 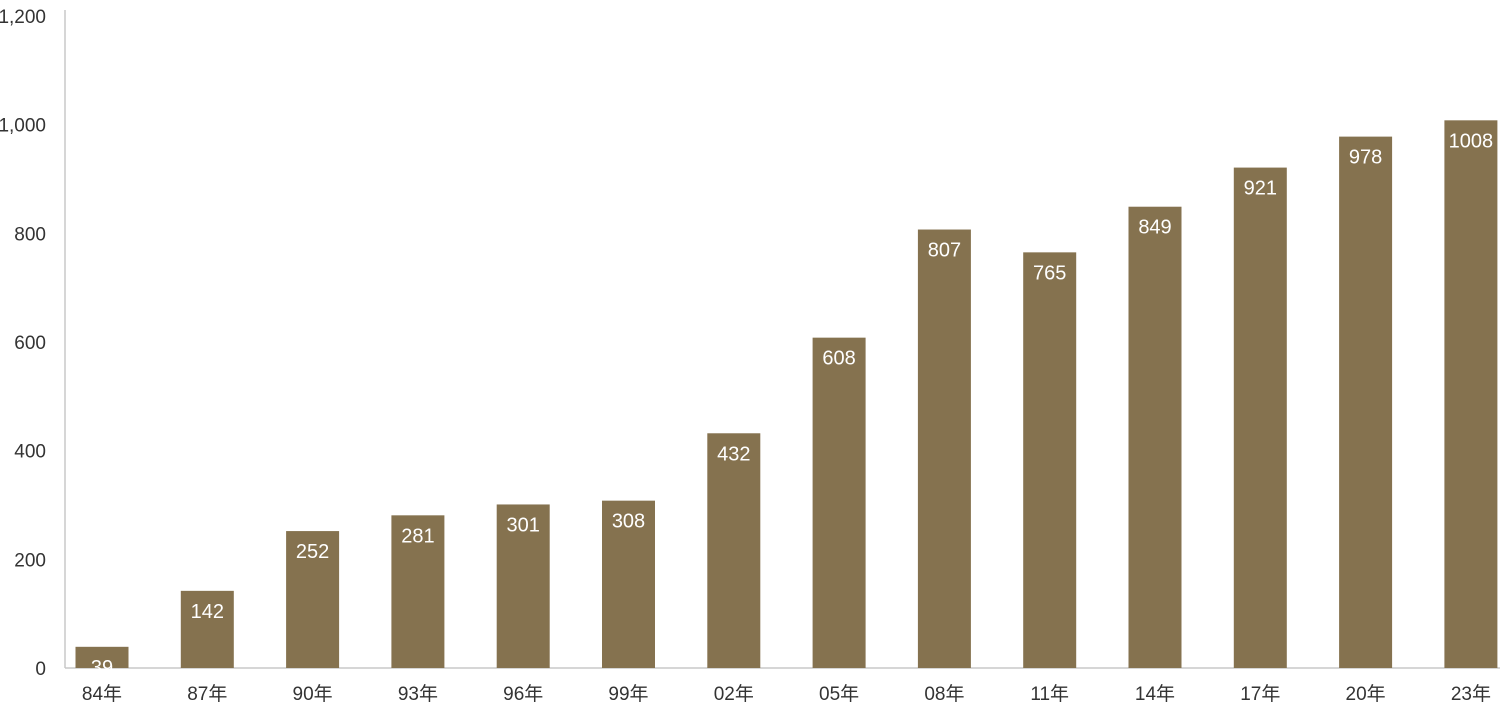 I want to click on x-tick-label: 93年, so click(x=418, y=694).